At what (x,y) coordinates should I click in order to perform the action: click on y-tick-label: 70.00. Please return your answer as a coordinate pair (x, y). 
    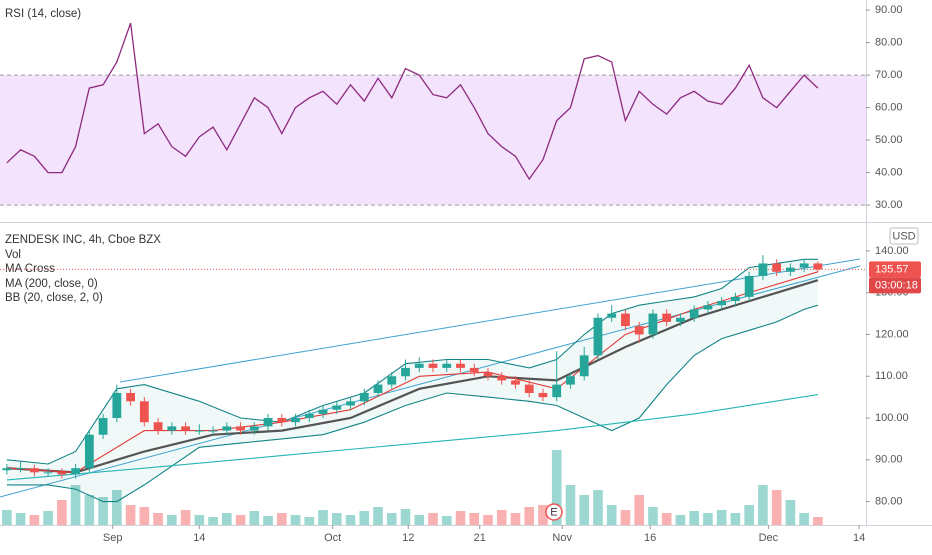
    Looking at the image, I should click on (889, 75).